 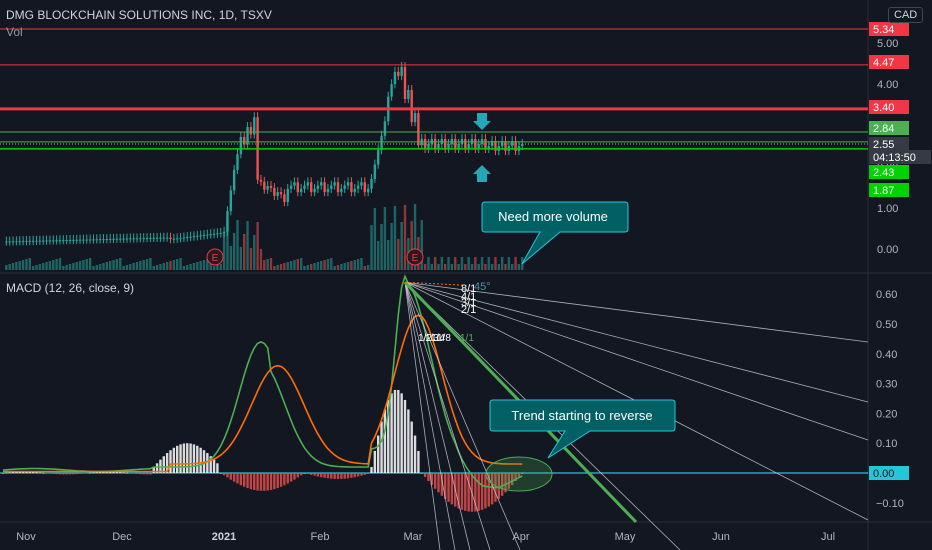 What do you see at coordinates (519, 474) in the screenshot?
I see `reverse-highlight` at bounding box center [519, 474].